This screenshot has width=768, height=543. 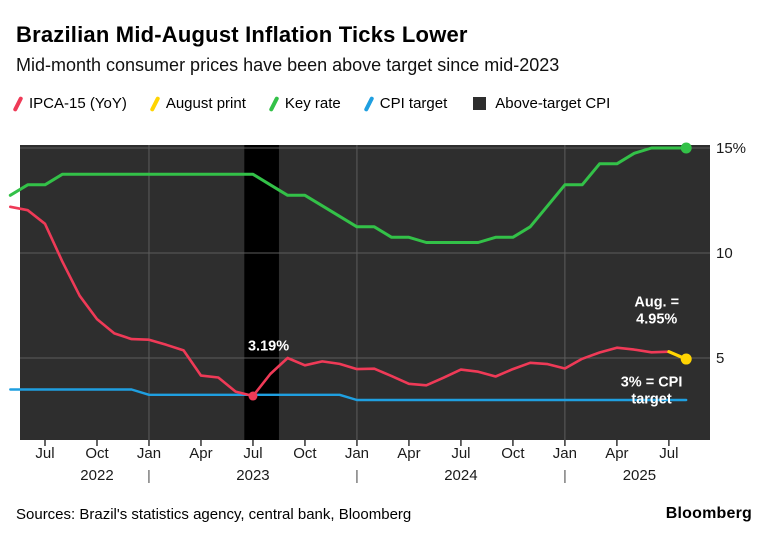 I want to click on legend-item-above-target-cpi: Above-target CPI, so click(x=541, y=103).